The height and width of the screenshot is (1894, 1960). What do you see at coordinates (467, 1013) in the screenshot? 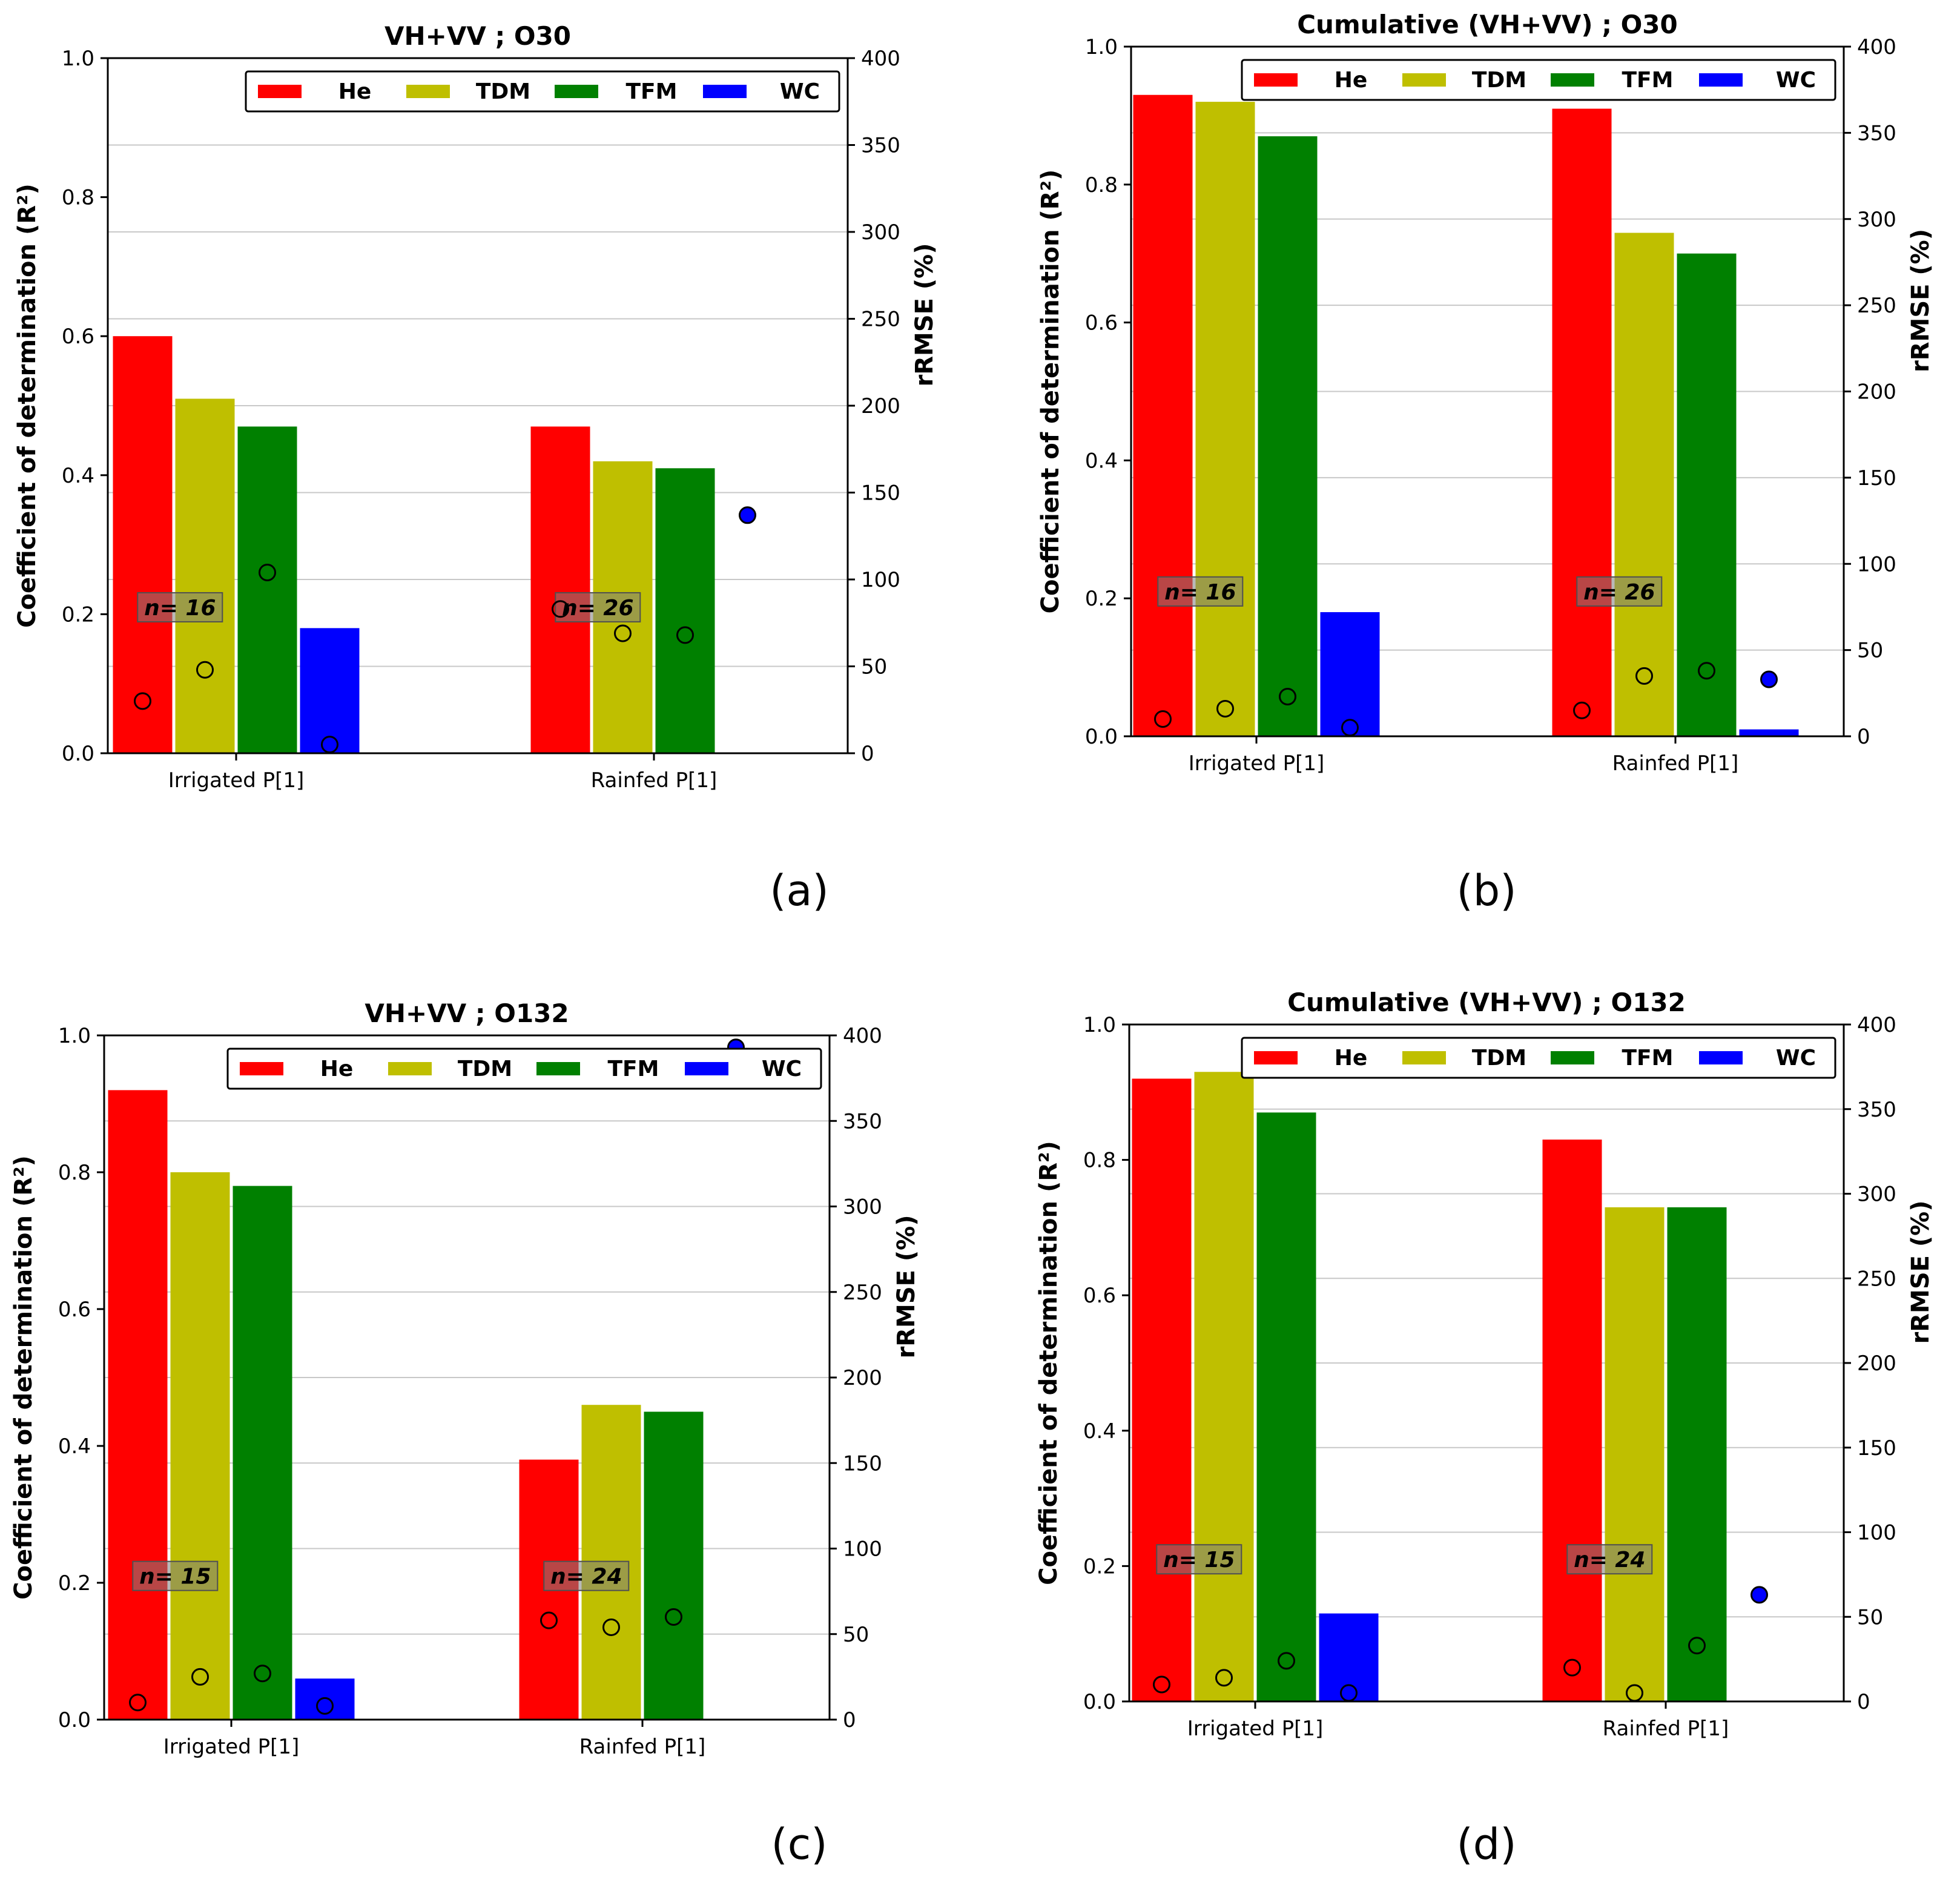
I see `chart-title: VH+VV ; O132` at bounding box center [467, 1013].